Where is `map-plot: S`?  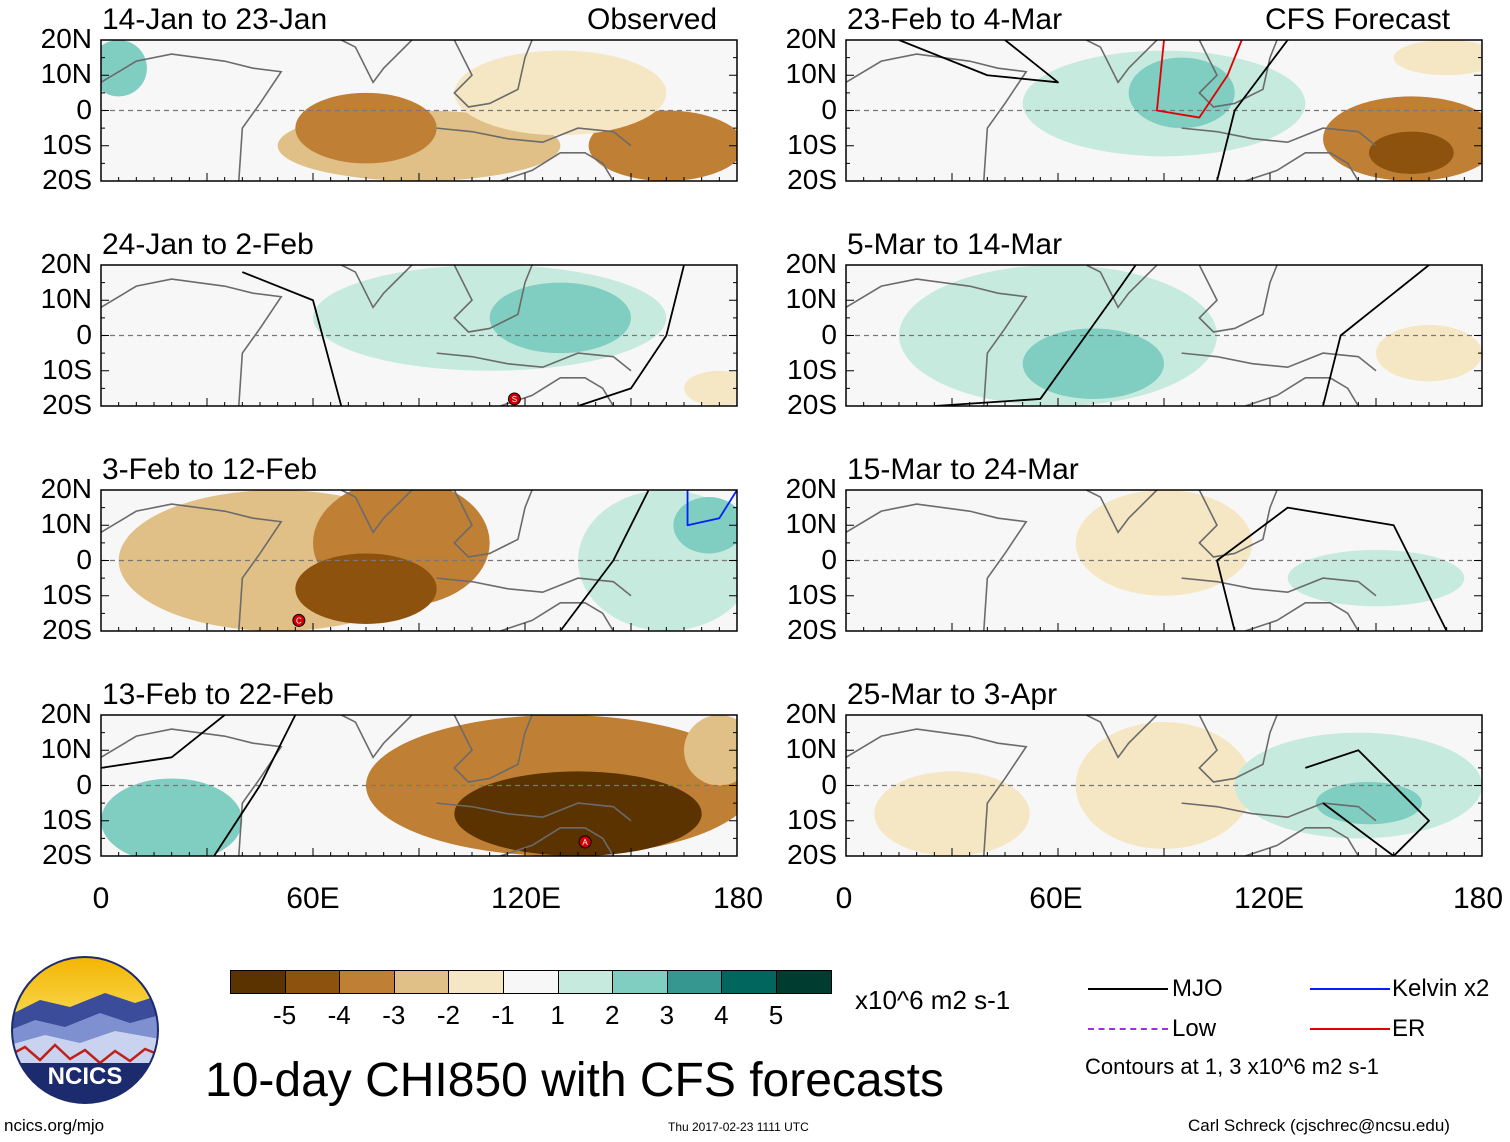
map-plot: S is located at coordinates (419, 335).